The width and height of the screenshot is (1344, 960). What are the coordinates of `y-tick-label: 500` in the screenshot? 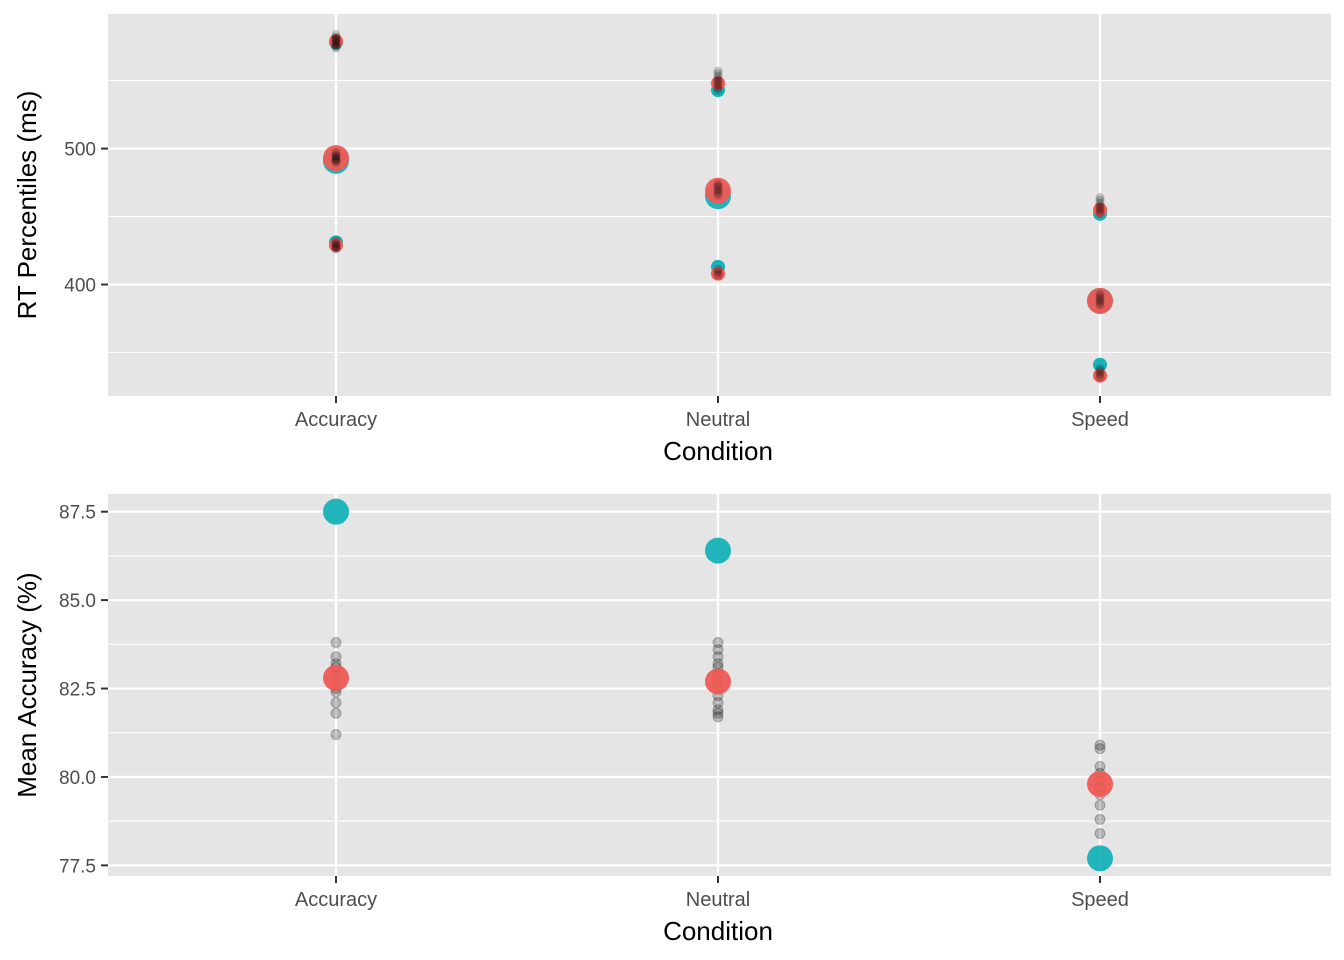 It's located at (80, 150).